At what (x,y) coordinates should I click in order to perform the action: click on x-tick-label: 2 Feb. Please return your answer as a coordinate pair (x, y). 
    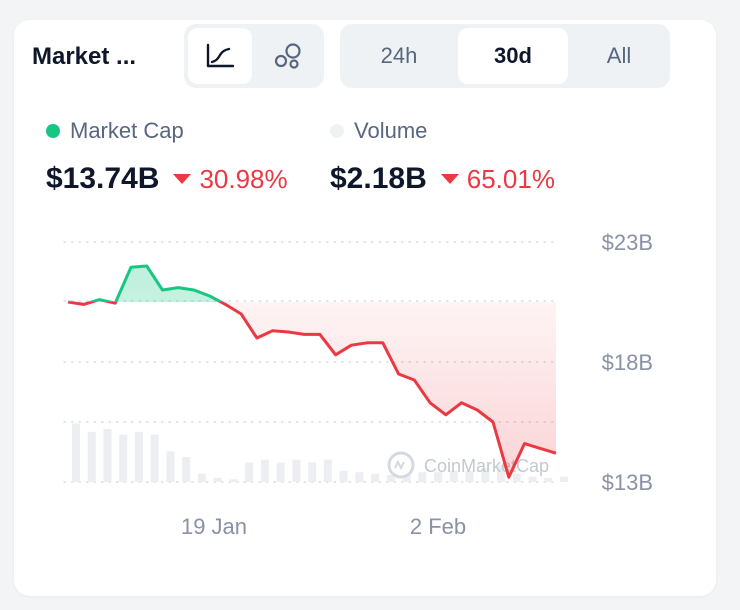
    Looking at the image, I should click on (438, 526).